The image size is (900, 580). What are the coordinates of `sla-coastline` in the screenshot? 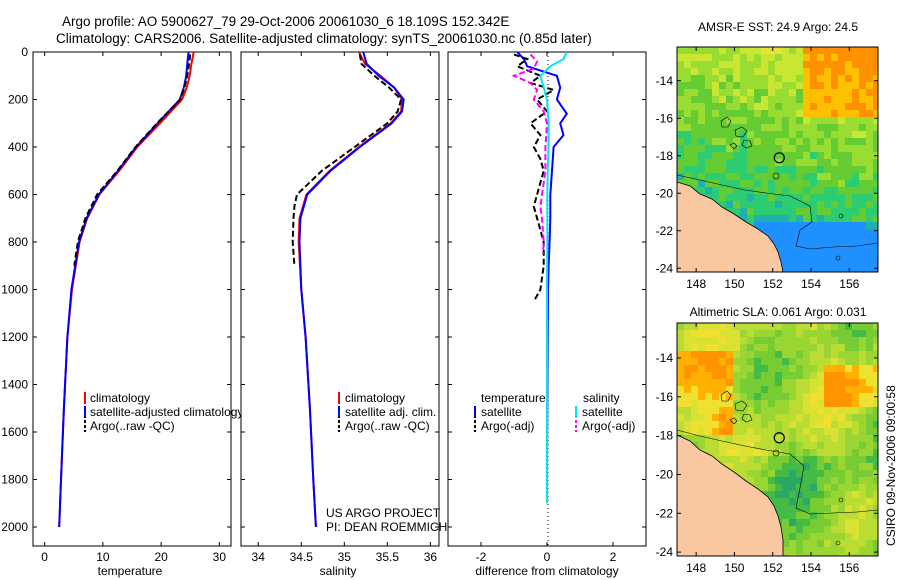 It's located at (777, 473).